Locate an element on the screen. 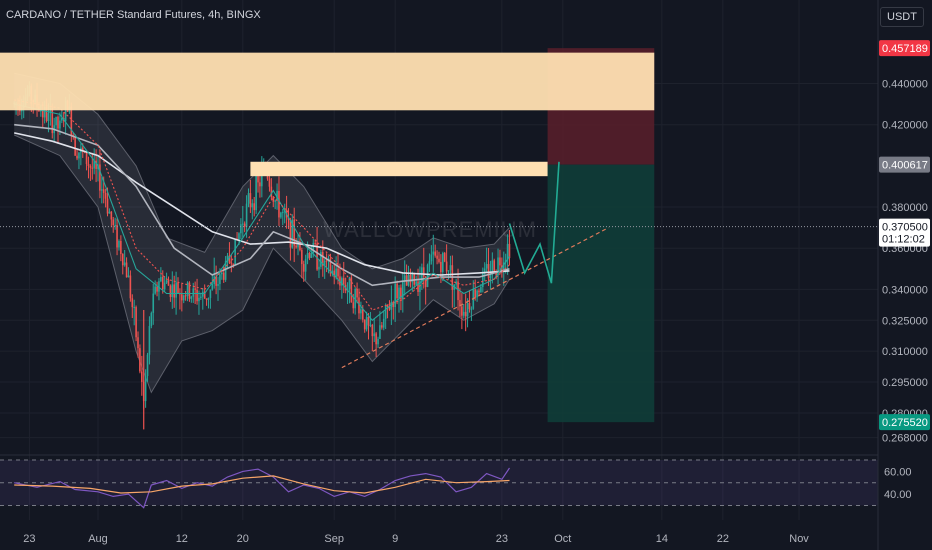 This screenshot has width=932, height=550. time-axis-label: Sep is located at coordinates (334, 539).